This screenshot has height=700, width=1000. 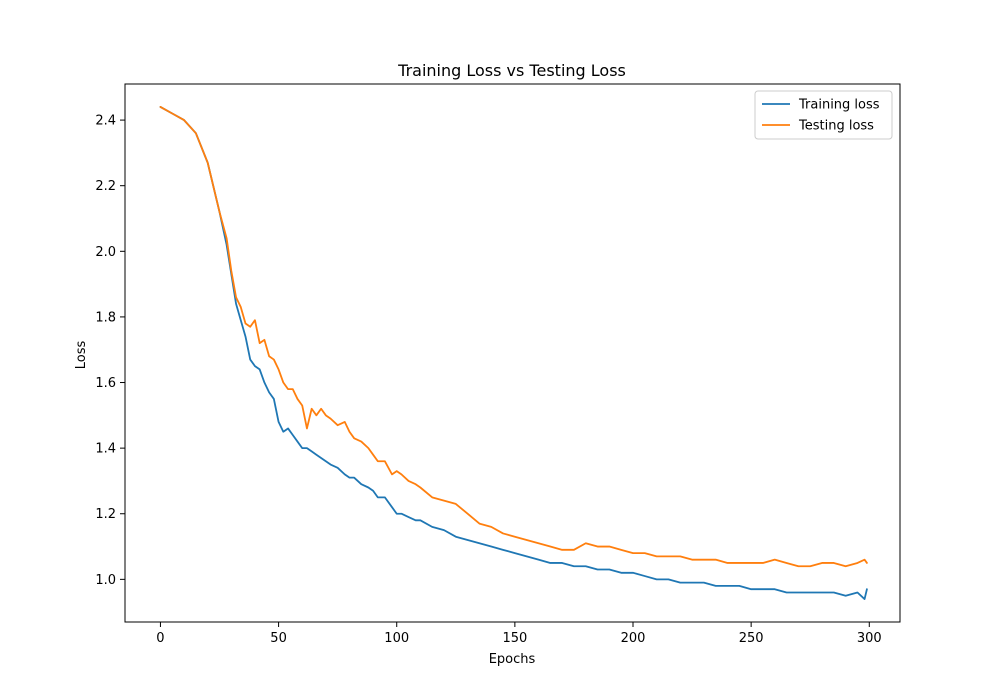 What do you see at coordinates (511, 70) in the screenshot?
I see `chart-title: Training Loss vs Testing Loss` at bounding box center [511, 70].